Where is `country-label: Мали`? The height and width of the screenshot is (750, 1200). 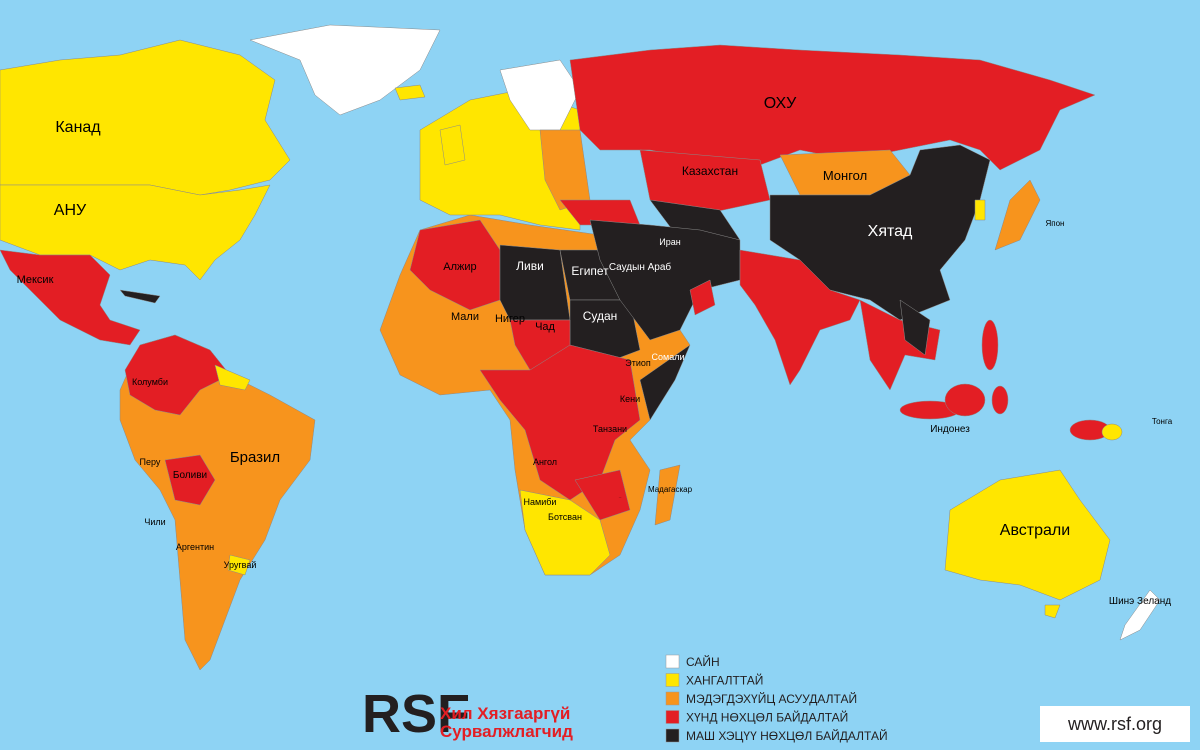 country-label: Мали is located at coordinates (465, 317).